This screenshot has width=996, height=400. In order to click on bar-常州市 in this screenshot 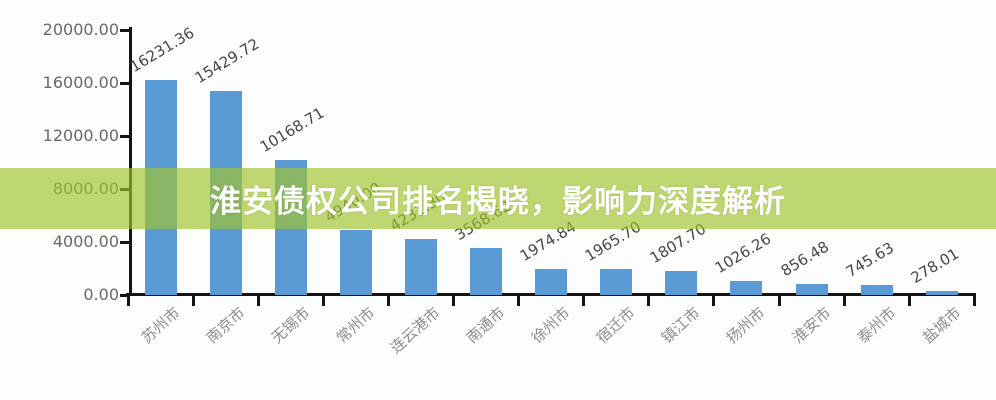, I will do `click(355, 262)`.